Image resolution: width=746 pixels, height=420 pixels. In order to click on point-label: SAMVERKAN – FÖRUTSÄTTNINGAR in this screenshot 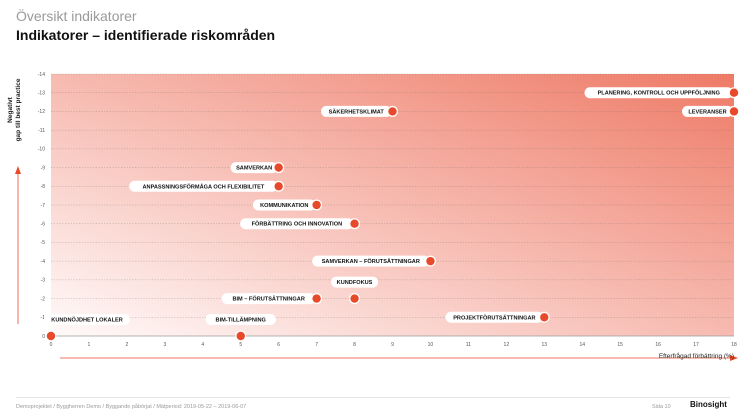, I will do `click(371, 261)`.